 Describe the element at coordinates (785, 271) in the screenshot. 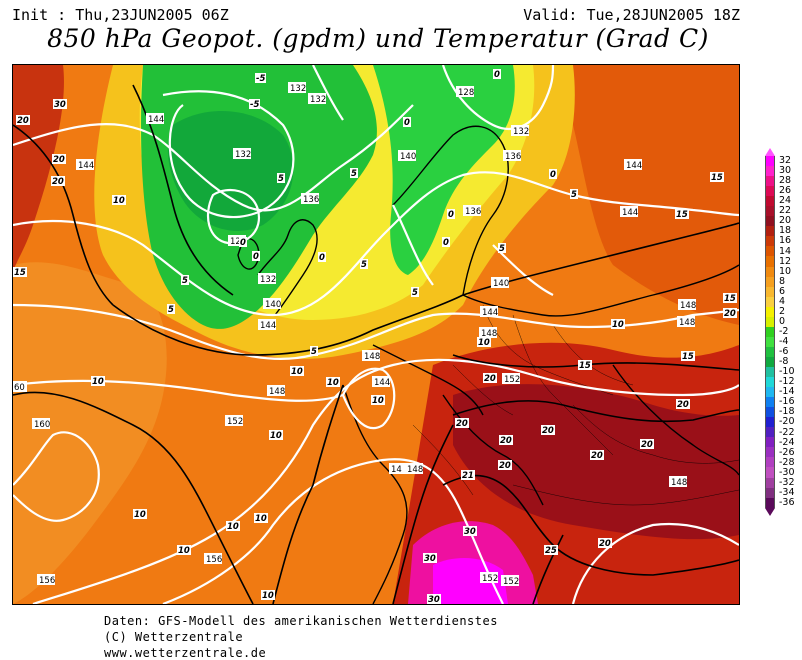

I see `legend-label: 10` at that location.